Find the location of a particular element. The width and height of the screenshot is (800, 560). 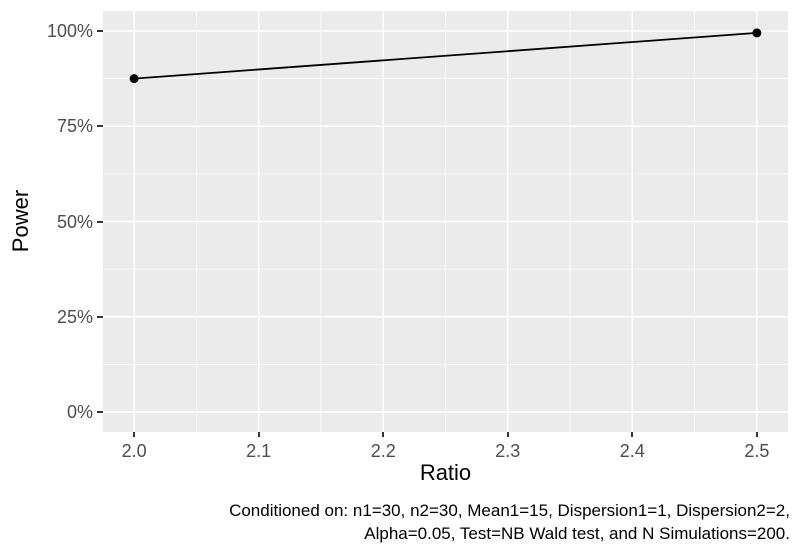

y-tick-label: 50% is located at coordinates (74, 221).